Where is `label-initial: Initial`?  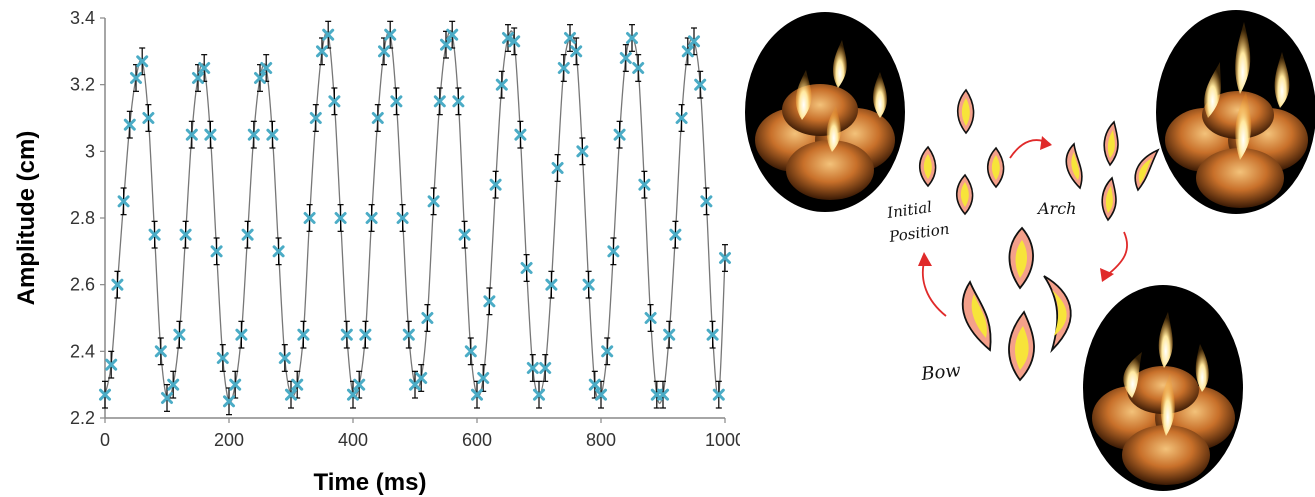 label-initial: Initial is located at coordinates (909, 210).